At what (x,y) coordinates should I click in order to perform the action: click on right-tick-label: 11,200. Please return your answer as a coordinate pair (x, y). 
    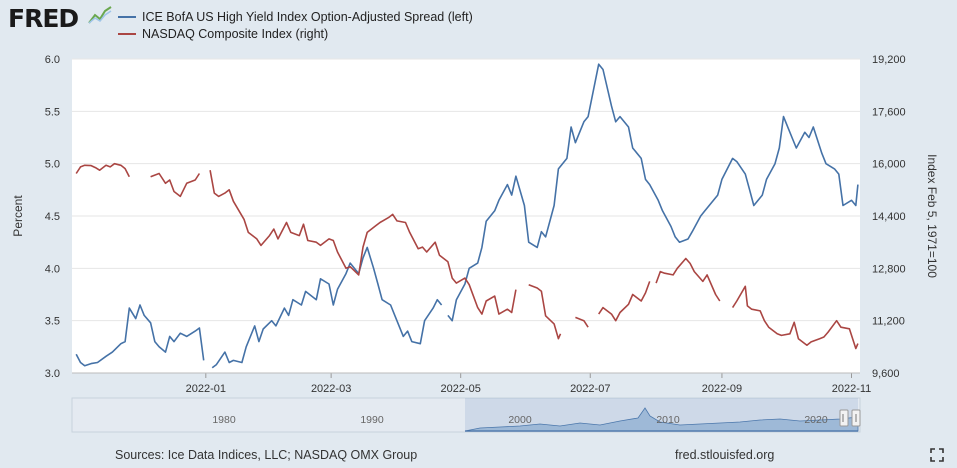
    Looking at the image, I should click on (888, 322).